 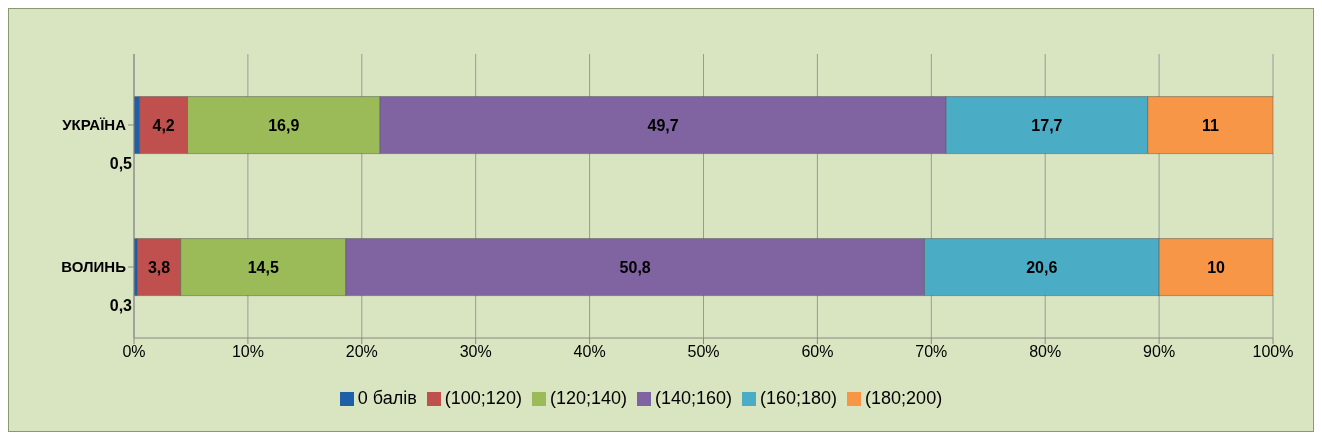 What do you see at coordinates (284, 126) in the screenshot?
I see `data-label: 16,9` at bounding box center [284, 126].